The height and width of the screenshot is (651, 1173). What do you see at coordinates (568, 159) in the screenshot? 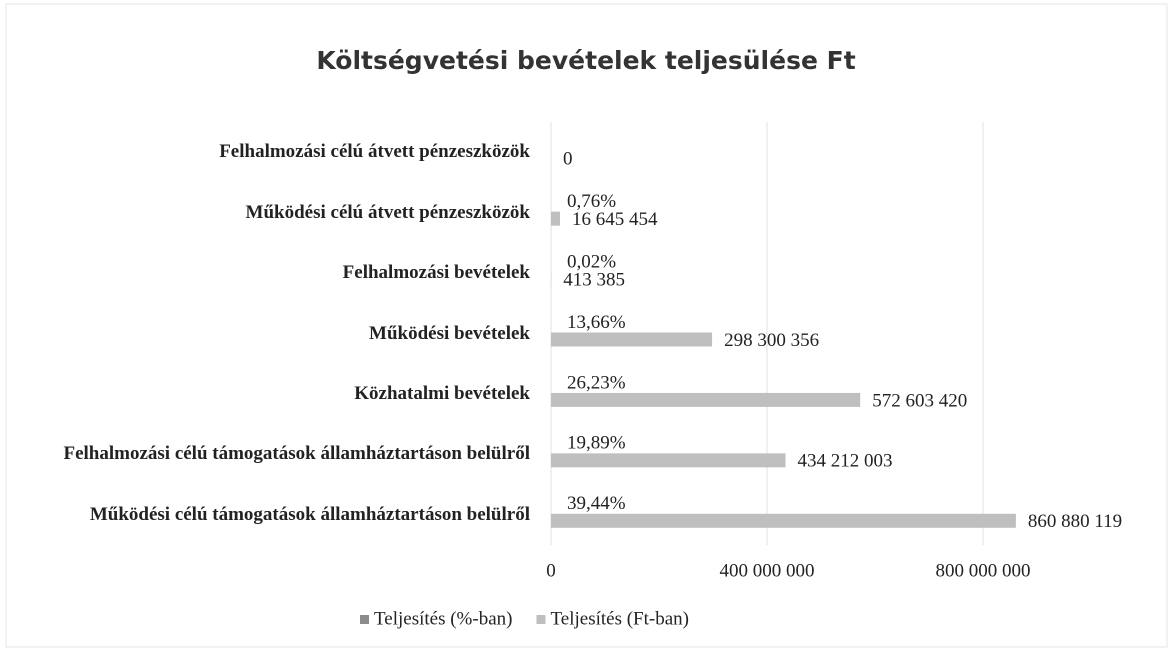
I see `data-label: 0` at bounding box center [568, 159].